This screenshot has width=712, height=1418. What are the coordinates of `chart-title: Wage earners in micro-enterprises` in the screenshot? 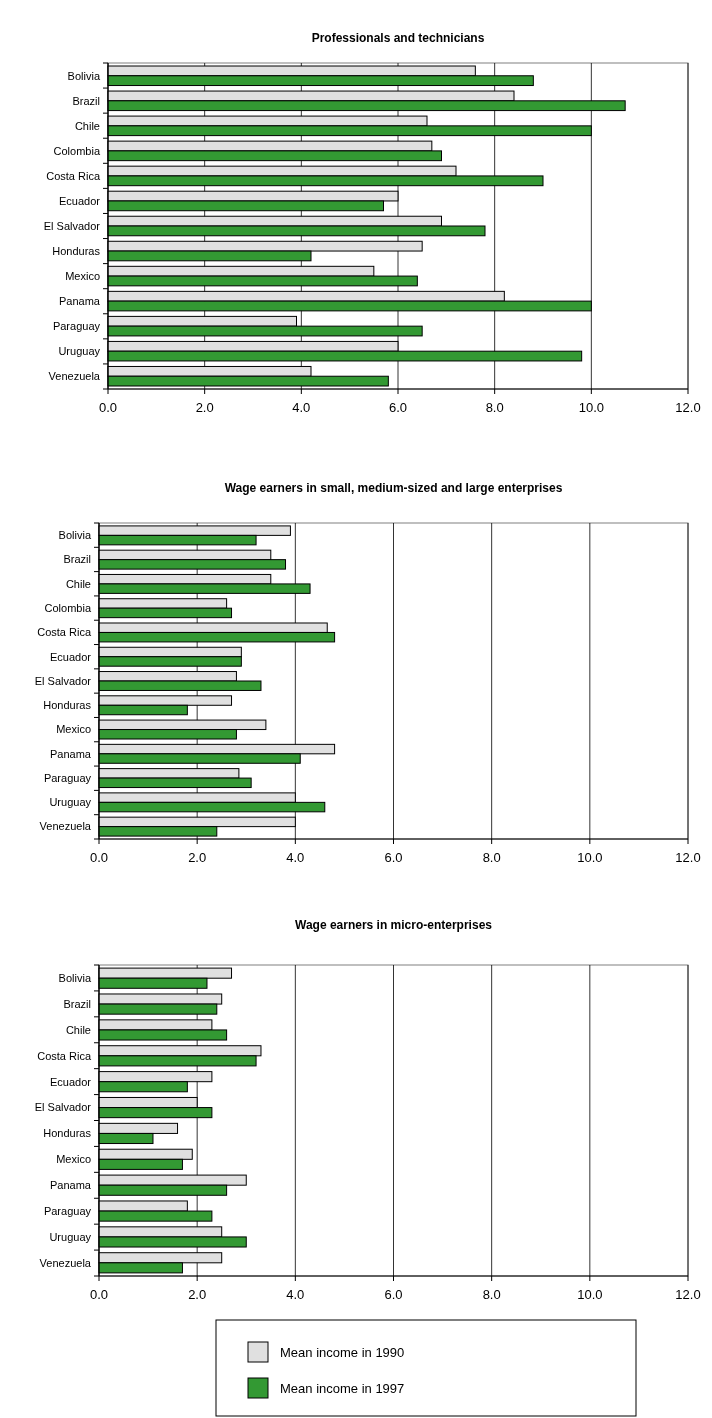 It's located at (394, 925).